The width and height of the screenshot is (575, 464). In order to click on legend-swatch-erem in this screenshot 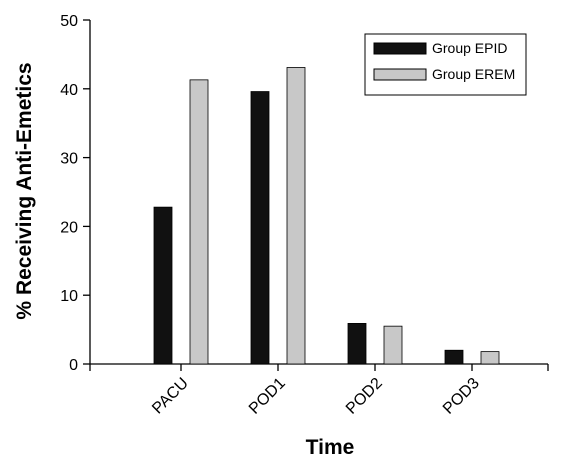, I will do `click(400, 74)`.